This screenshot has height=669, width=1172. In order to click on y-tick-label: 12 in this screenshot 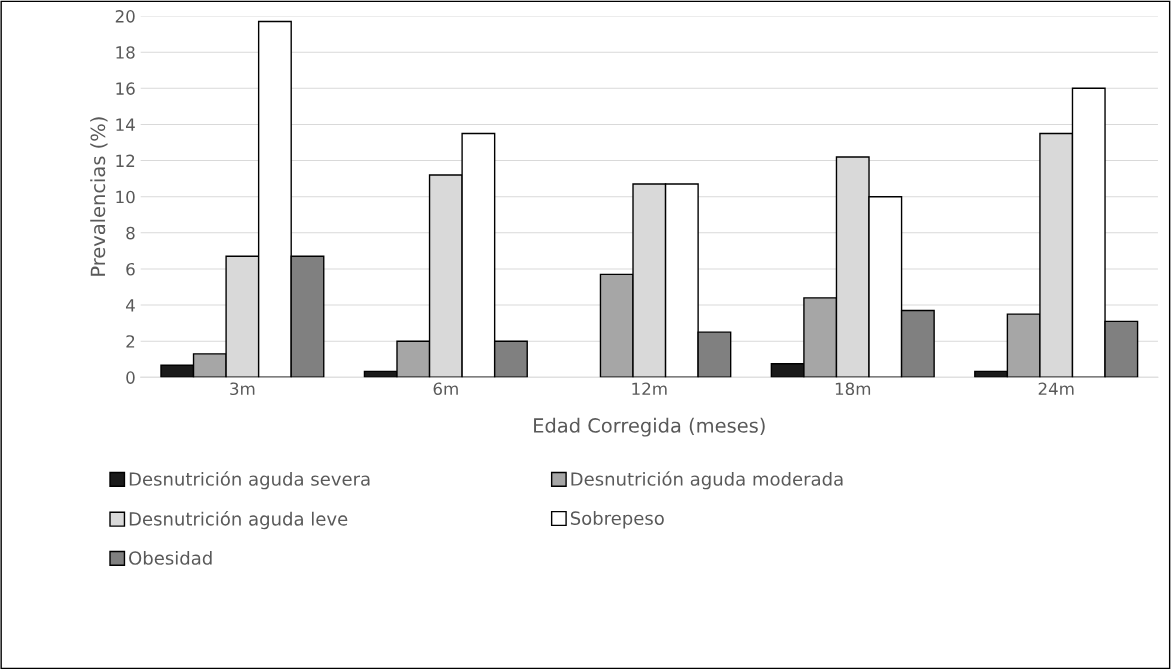, I will do `click(125, 160)`.